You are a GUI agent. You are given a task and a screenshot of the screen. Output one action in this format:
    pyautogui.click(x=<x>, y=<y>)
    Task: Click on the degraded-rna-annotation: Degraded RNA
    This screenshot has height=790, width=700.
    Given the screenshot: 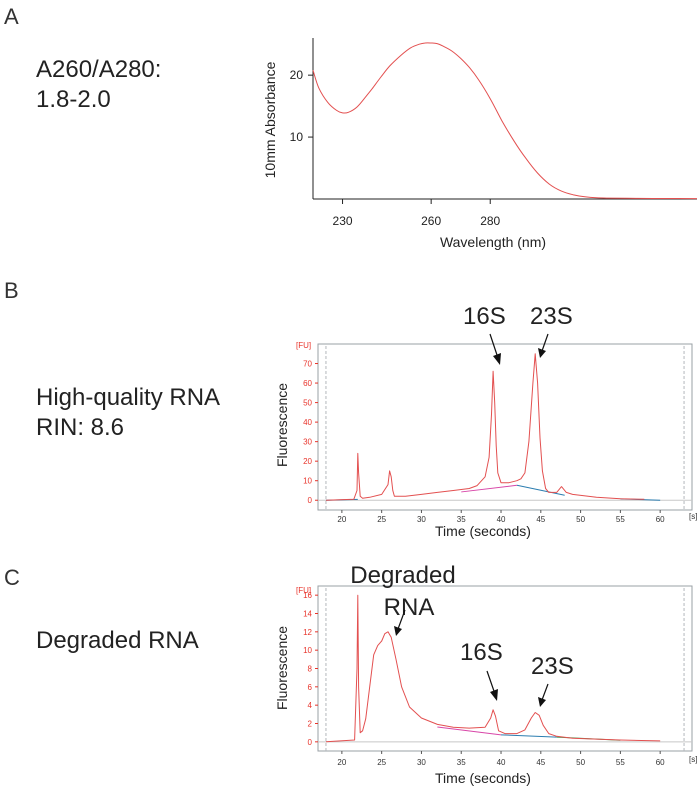 What is the action you would take?
    pyautogui.click(x=402, y=591)
    